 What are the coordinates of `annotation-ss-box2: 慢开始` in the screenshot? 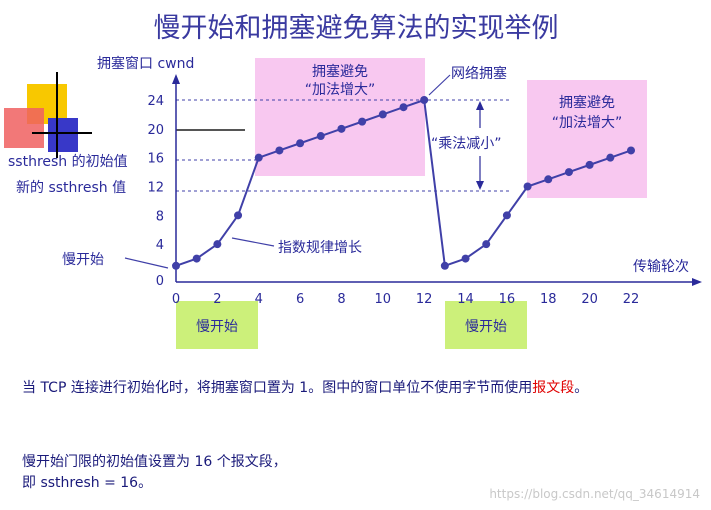 It's located at (486, 326).